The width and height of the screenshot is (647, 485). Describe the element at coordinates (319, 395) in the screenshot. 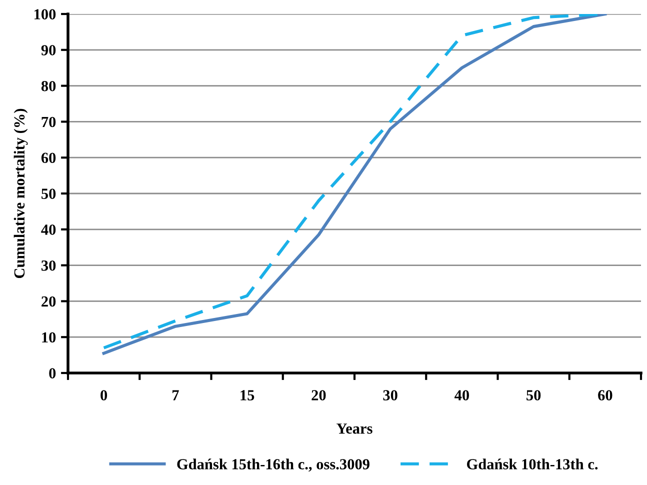

I see `x-tick-label: 20` at that location.